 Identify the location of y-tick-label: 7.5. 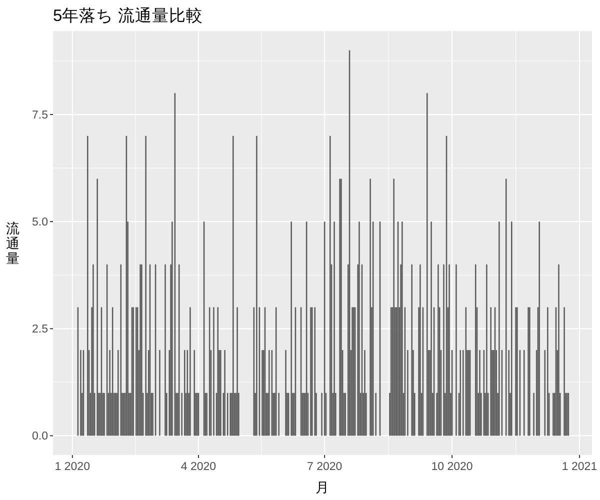
(40, 116).